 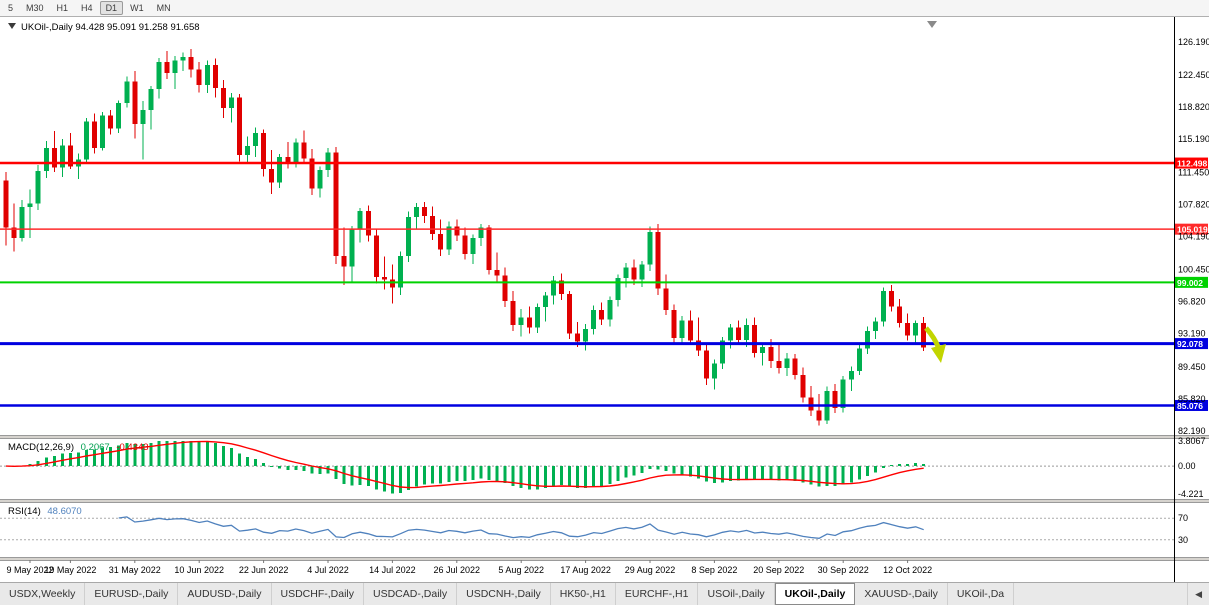 I want to click on level-price-tag-text: 99.002, so click(x=1190, y=283).